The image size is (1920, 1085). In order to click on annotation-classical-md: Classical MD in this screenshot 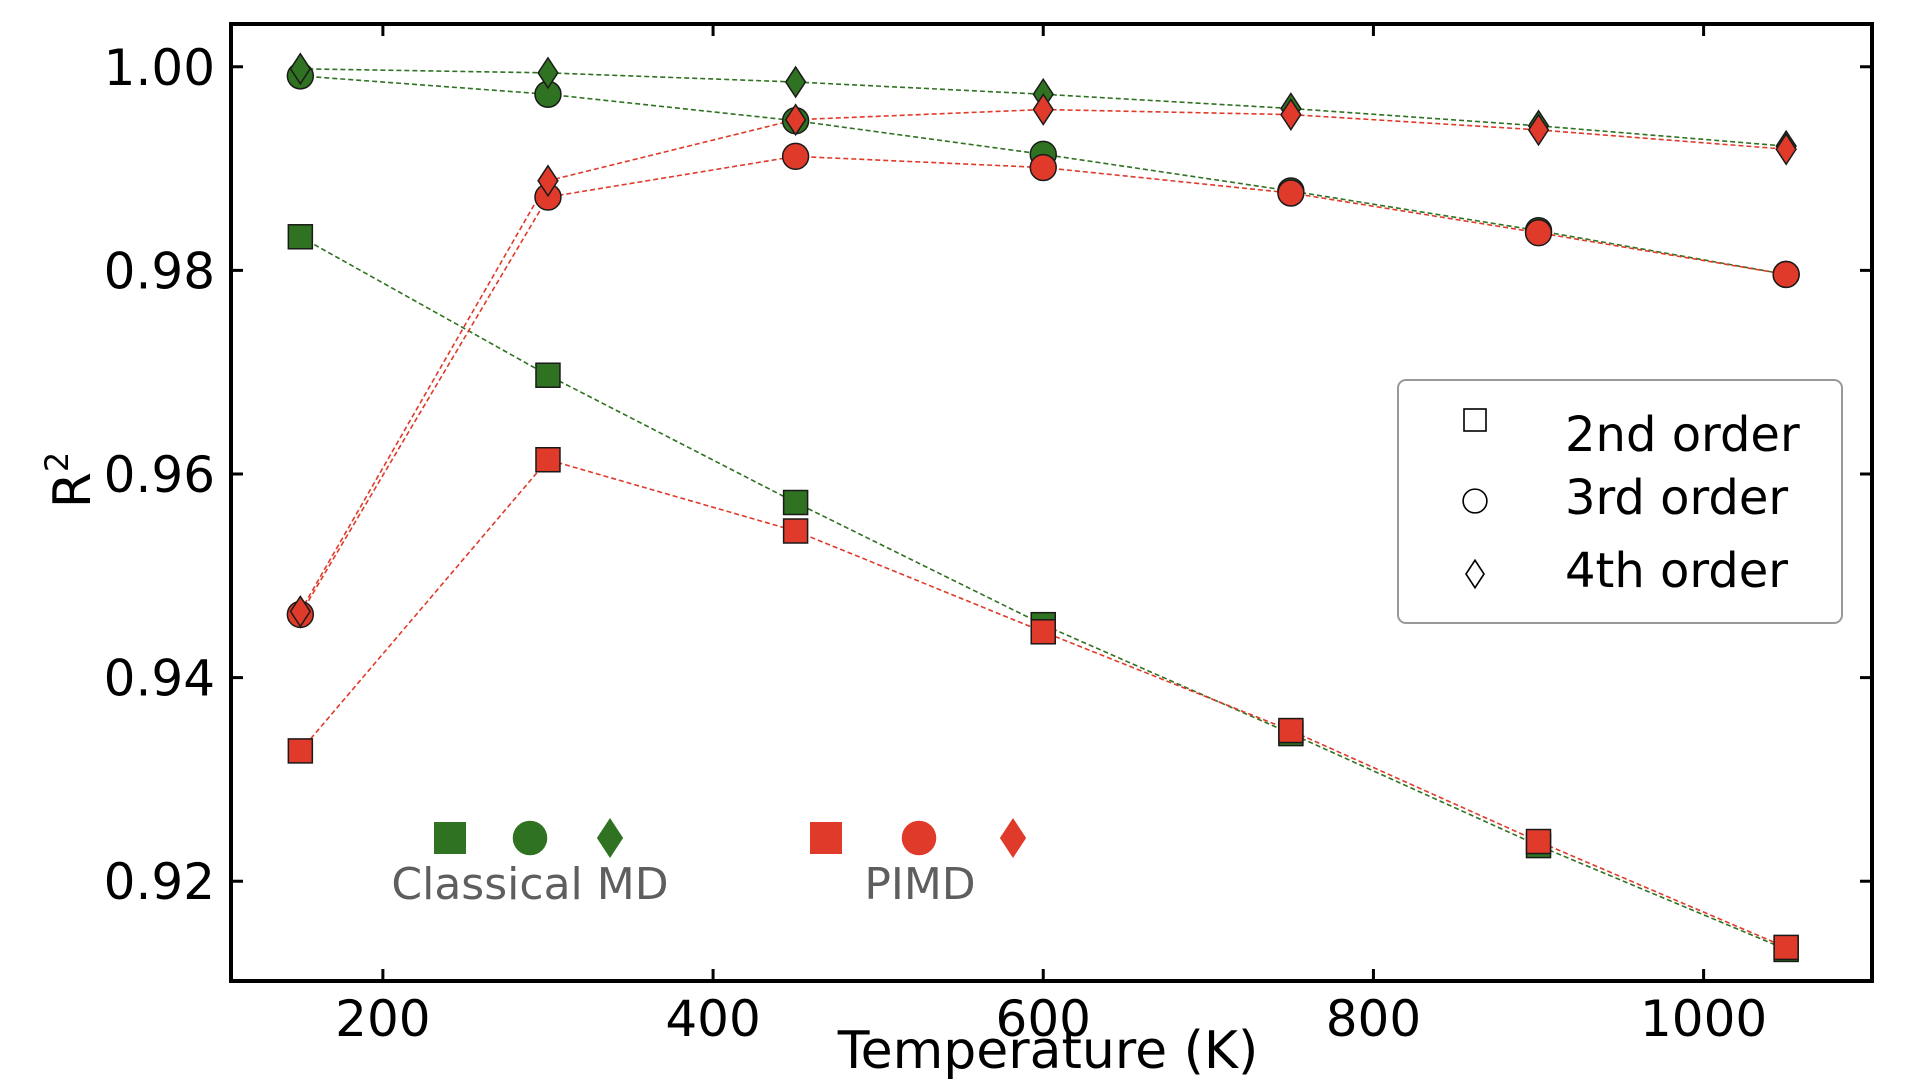, I will do `click(529, 884)`.